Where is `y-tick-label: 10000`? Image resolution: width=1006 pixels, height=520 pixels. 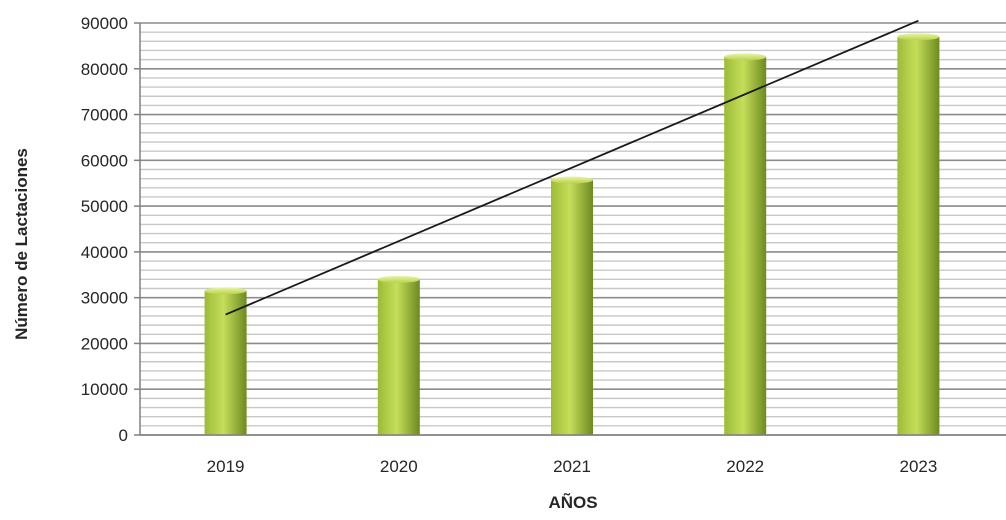
y-tick-label: 10000 is located at coordinates (104, 389).